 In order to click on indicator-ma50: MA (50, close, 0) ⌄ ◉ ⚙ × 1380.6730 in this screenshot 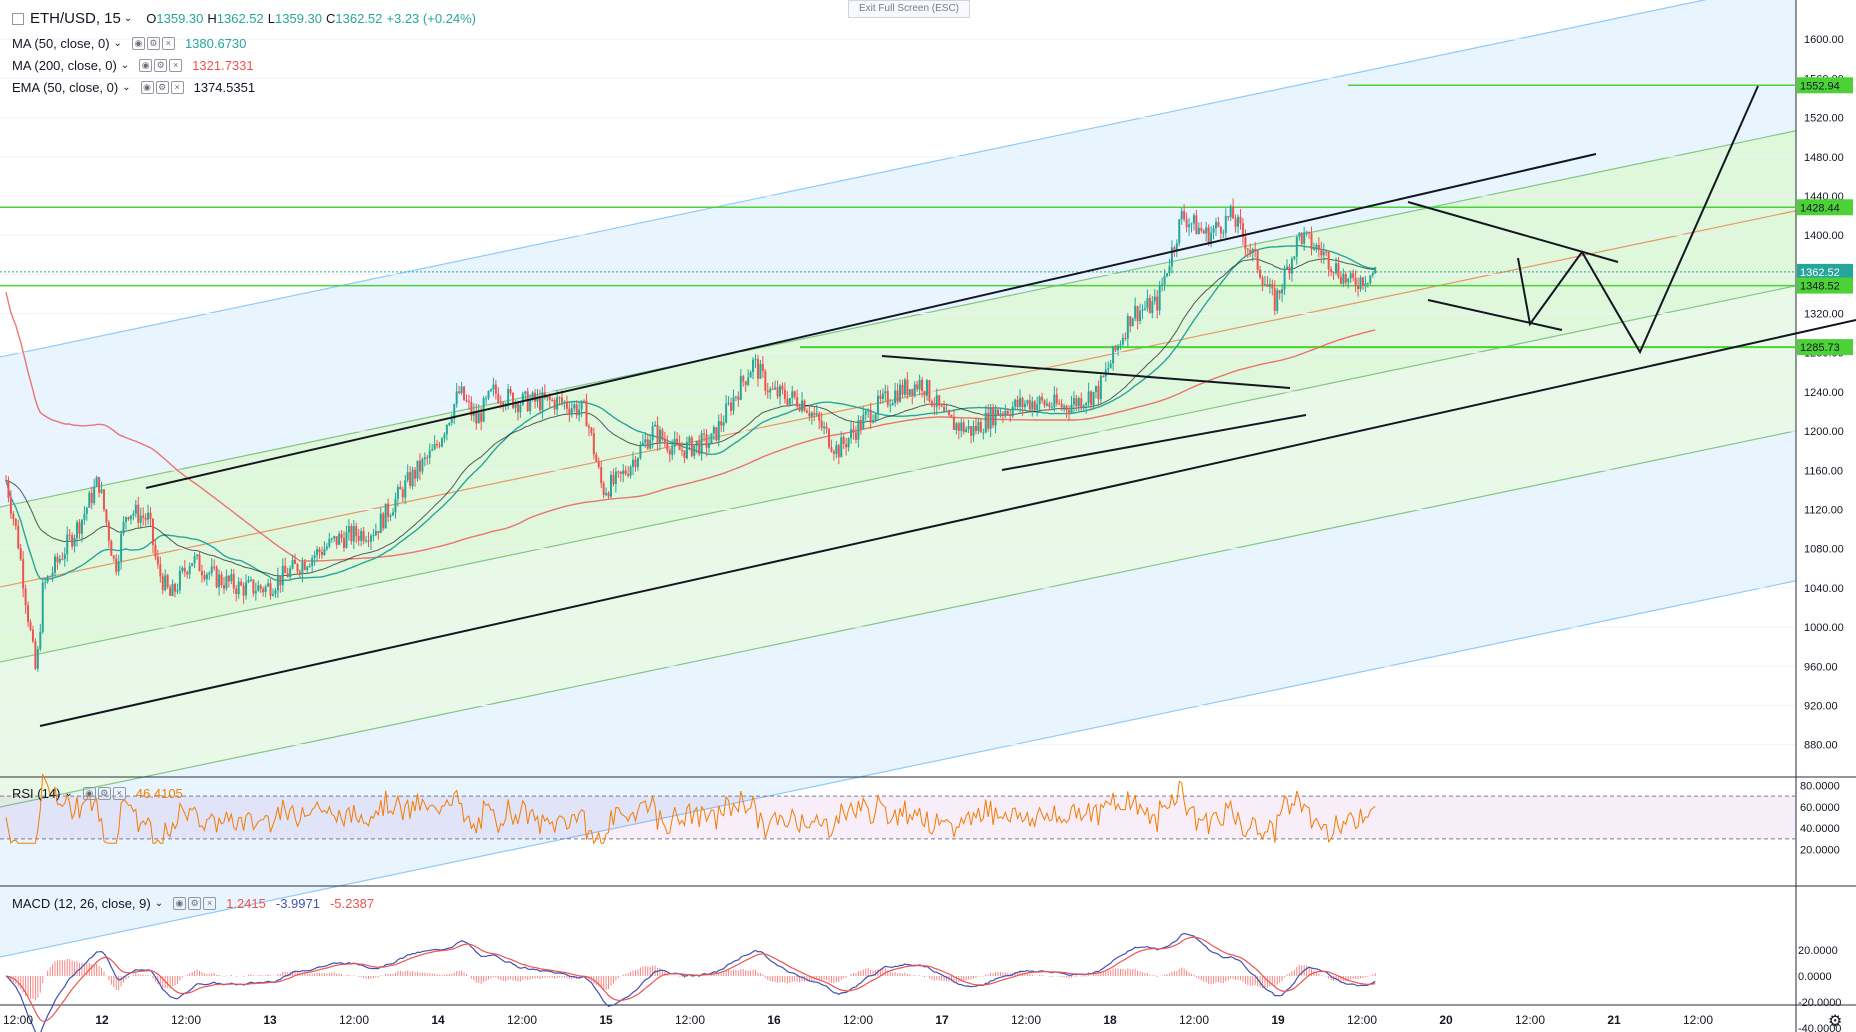, I will do `click(129, 43)`.